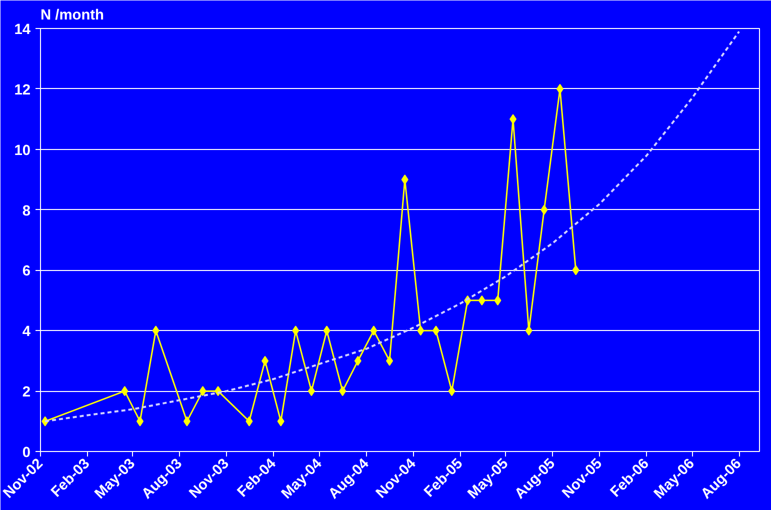 This screenshot has height=510, width=771. What do you see at coordinates (72, 16) in the screenshot?
I see `y-axis-title: N /month` at bounding box center [72, 16].